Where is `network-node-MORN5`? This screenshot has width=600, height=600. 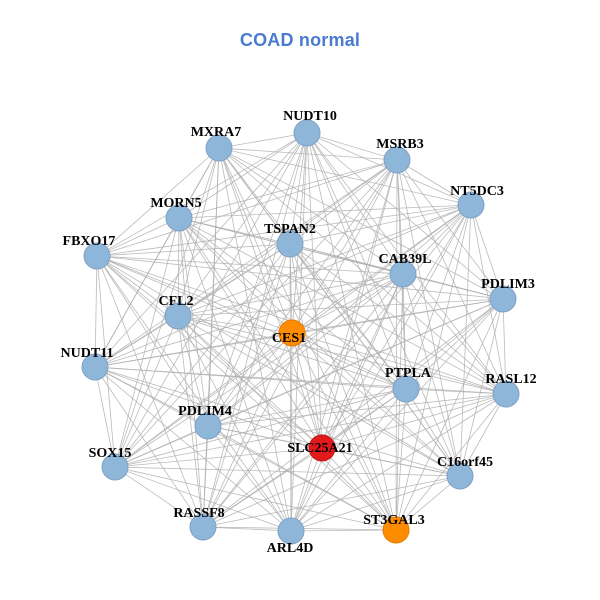 network-node-MORN5 is located at coordinates (179, 218).